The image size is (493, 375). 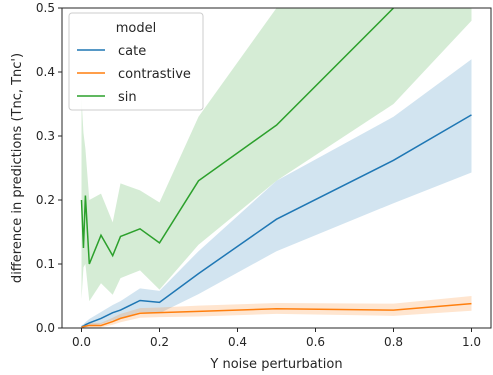 What do you see at coordinates (81, 342) in the screenshot?
I see `x-tick-label: 0.0` at bounding box center [81, 342].